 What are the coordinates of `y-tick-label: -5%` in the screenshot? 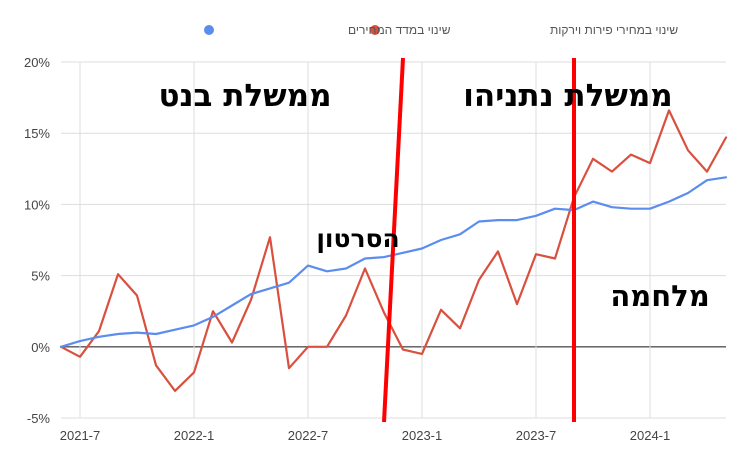 It's located at (39, 418).